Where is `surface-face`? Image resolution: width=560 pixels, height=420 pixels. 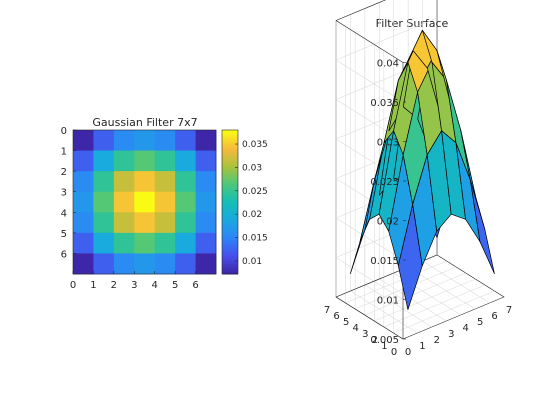 surface-face is located at coordinates (482, 227).